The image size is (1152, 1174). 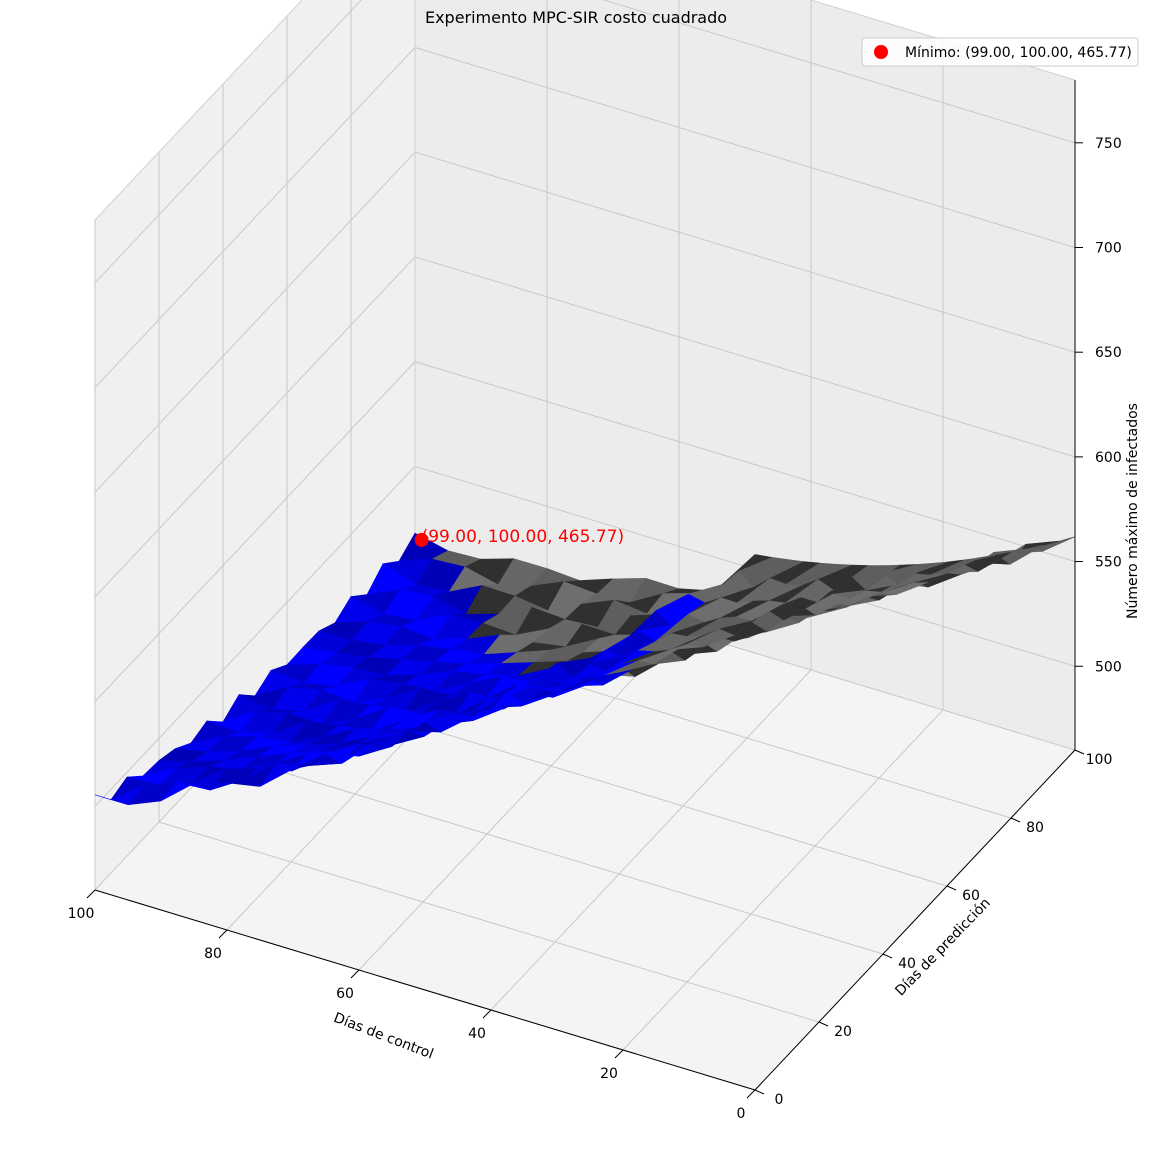 What do you see at coordinates (843, 1032) in the screenshot?
I see `y-tick-label: 20` at bounding box center [843, 1032].